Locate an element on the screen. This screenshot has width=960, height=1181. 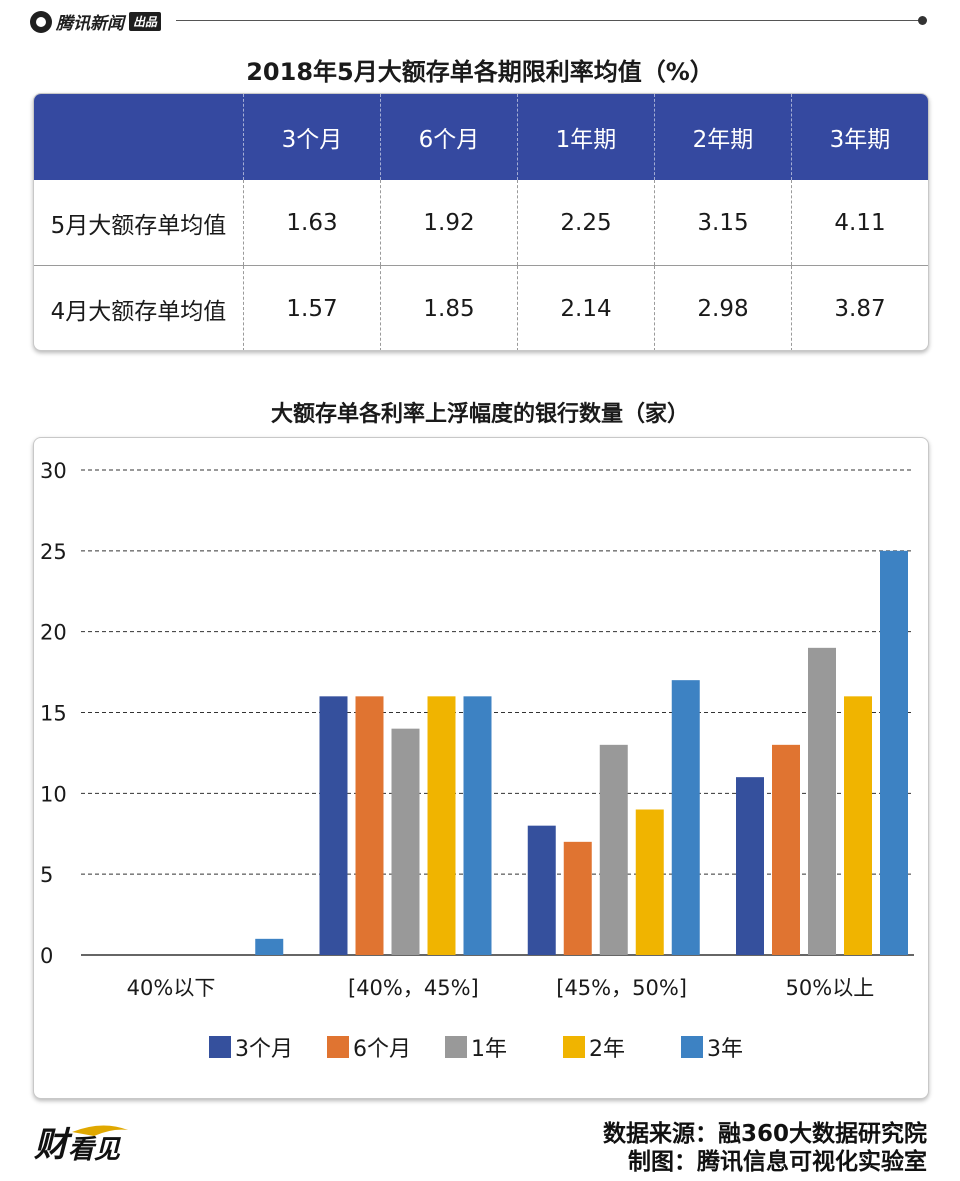
caikanjian-logo-icon: 财 看见 is located at coordinates (81, 1145).